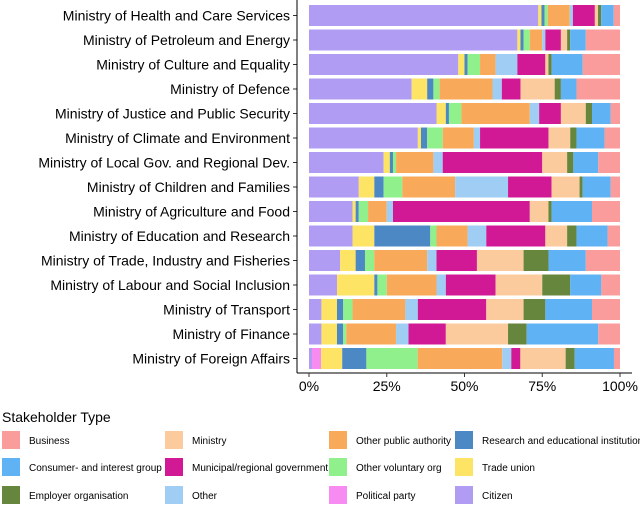 The width and height of the screenshot is (640, 508). I want to click on x-tick-label: 50%, so click(464, 386).